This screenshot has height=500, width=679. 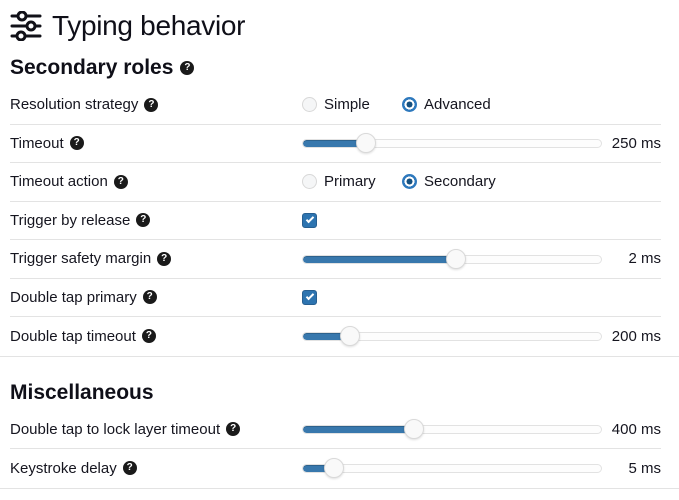 I want to click on radio-option: Simple, so click(x=352, y=104).